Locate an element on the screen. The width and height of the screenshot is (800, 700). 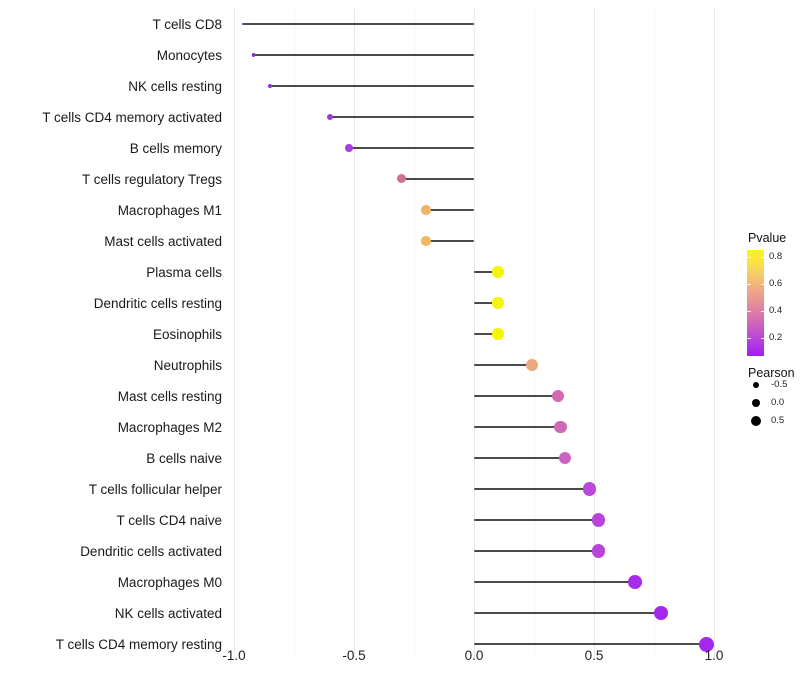
x-axis-tick-label: 1.0 is located at coordinates (714, 655).